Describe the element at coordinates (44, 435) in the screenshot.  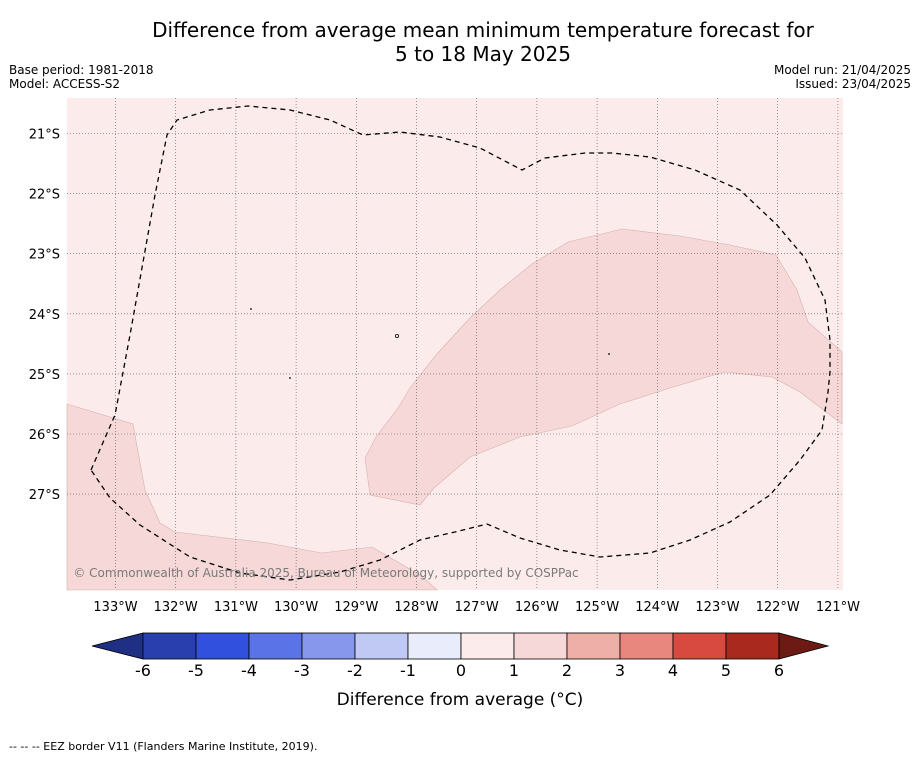
I see `latitude-label: 26°S` at that location.